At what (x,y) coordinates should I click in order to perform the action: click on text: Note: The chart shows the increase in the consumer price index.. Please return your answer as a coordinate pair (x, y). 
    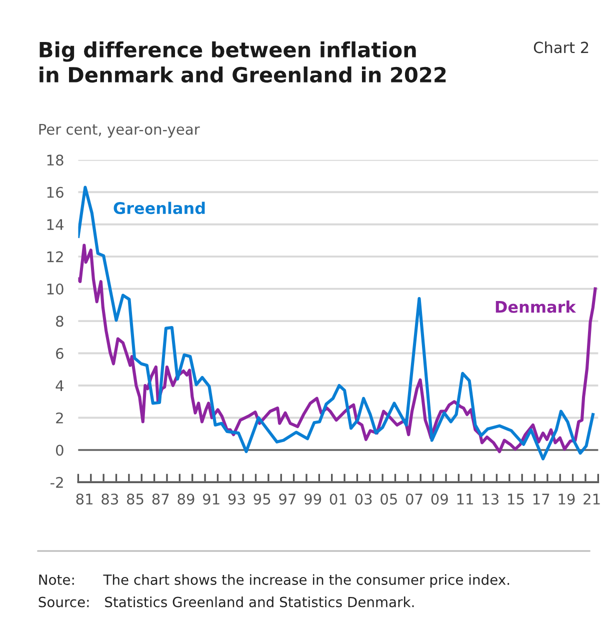
    Looking at the image, I should click on (274, 581).